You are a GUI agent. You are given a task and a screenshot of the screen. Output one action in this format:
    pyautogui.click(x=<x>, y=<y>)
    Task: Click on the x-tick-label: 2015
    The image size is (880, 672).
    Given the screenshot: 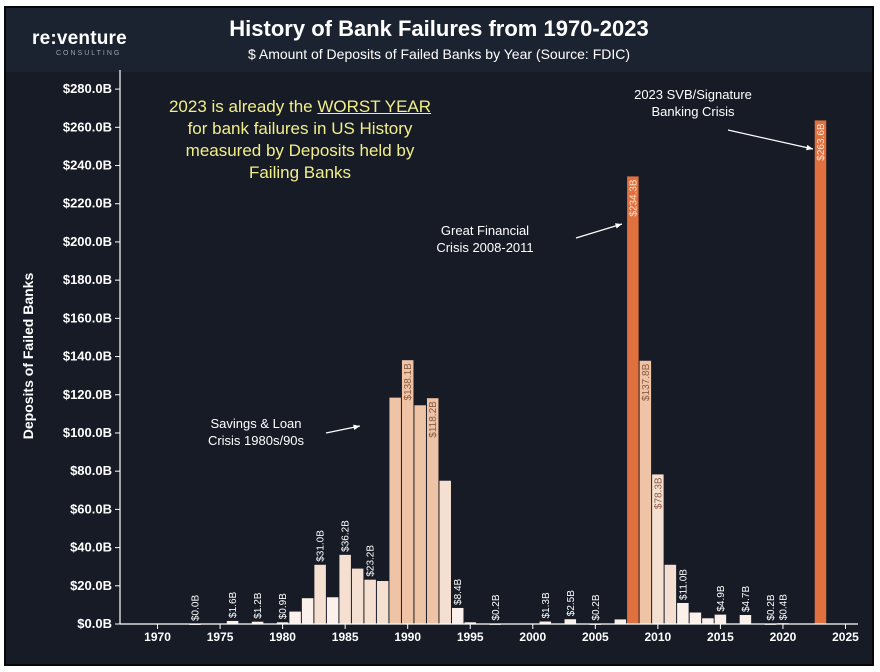 What is the action you would take?
    pyautogui.click(x=720, y=637)
    